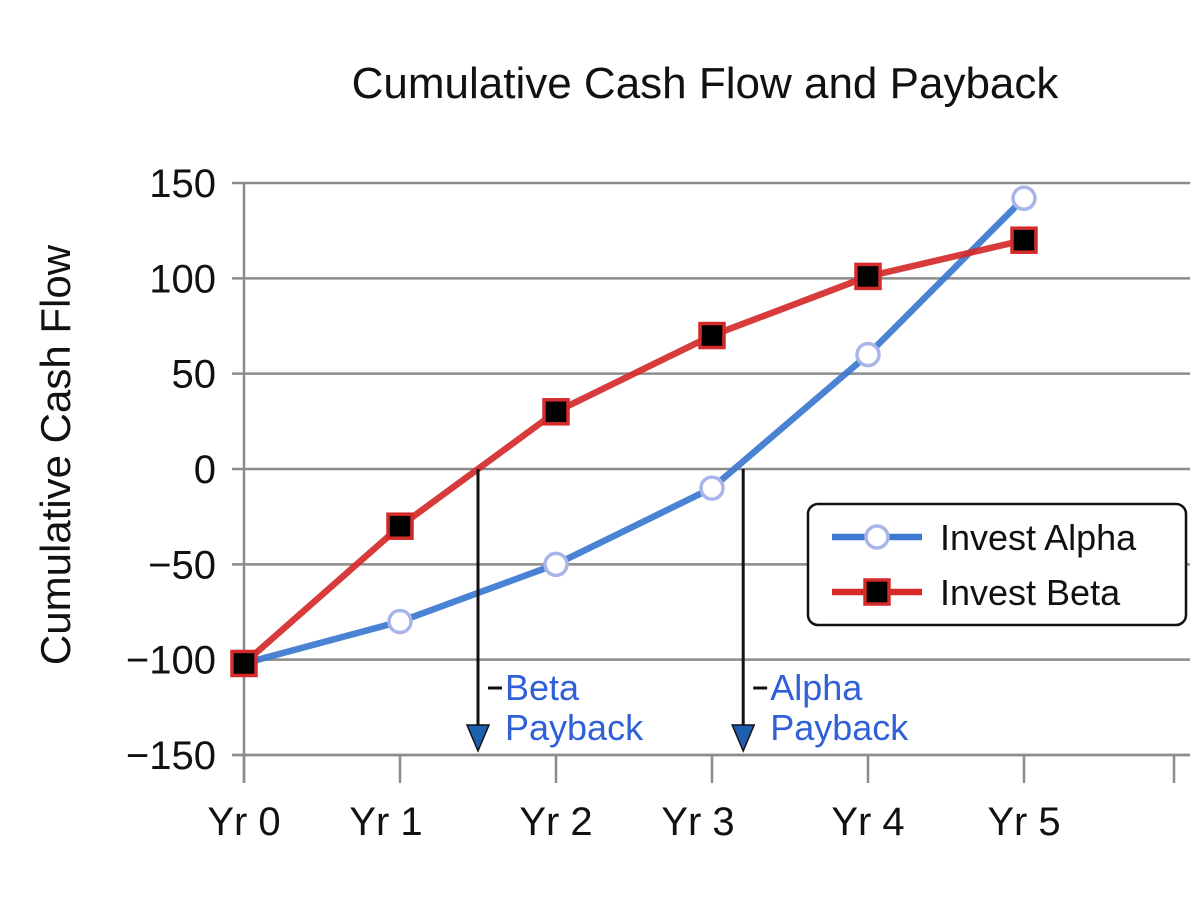 The height and width of the screenshot is (905, 1200). I want to click on beta-payback-label: Beta, so click(542, 687).